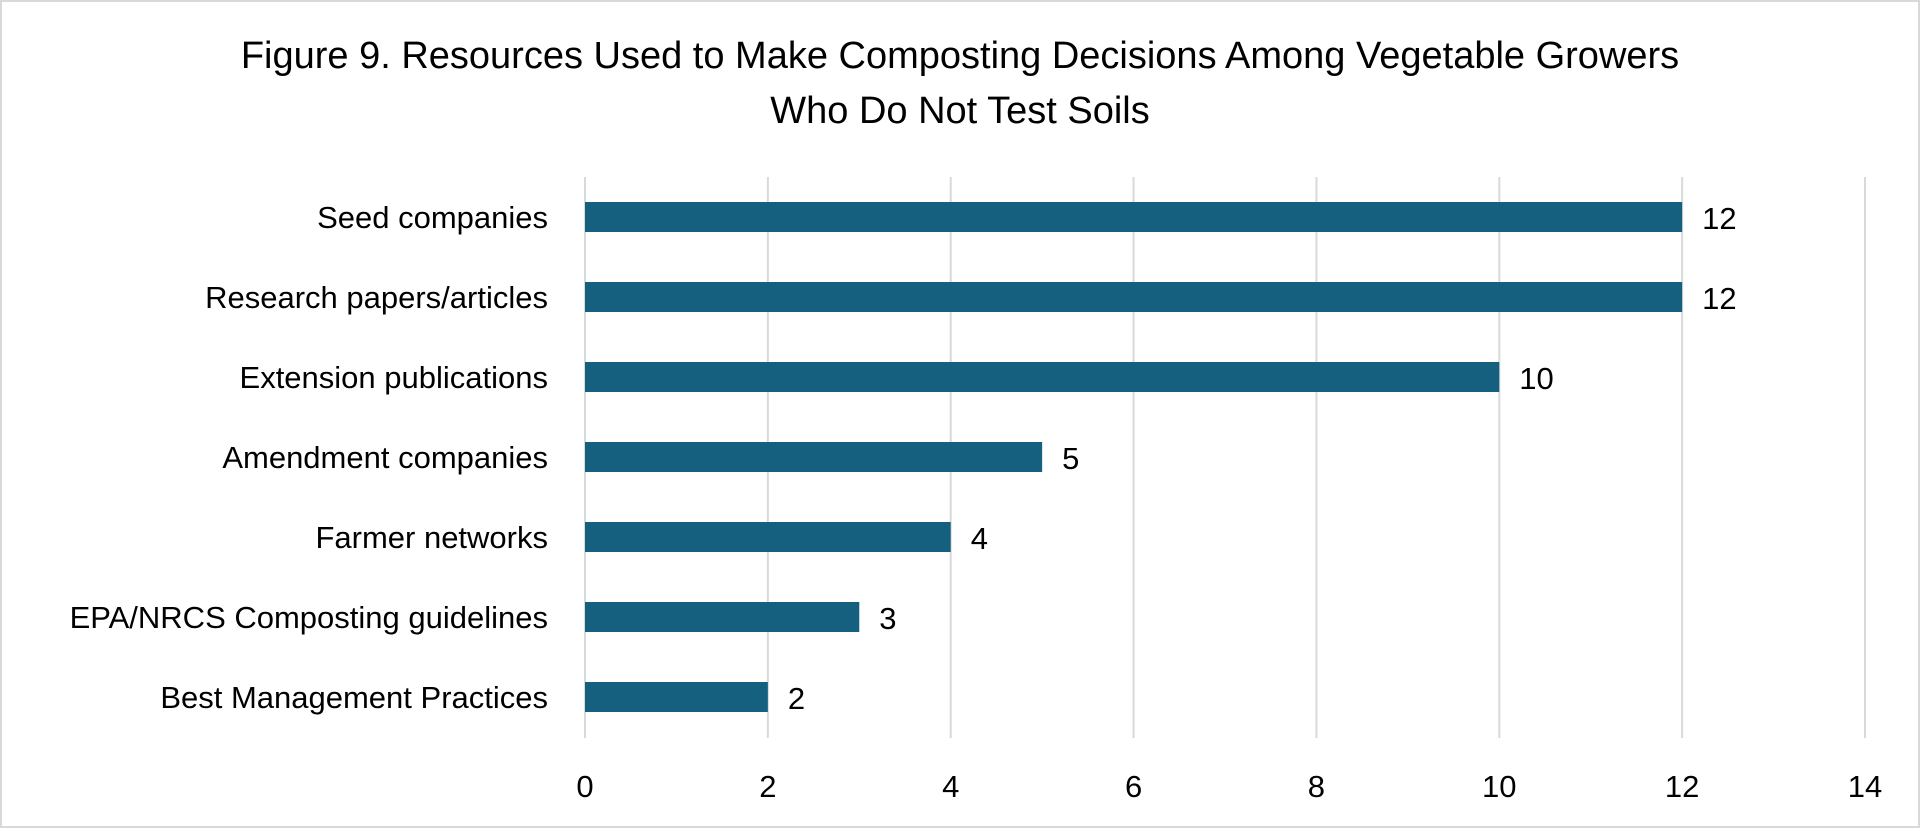 This screenshot has width=1920, height=828. I want to click on x-axis-ticks: 0 2 4 6 8 10 12 14, so click(1229, 786).